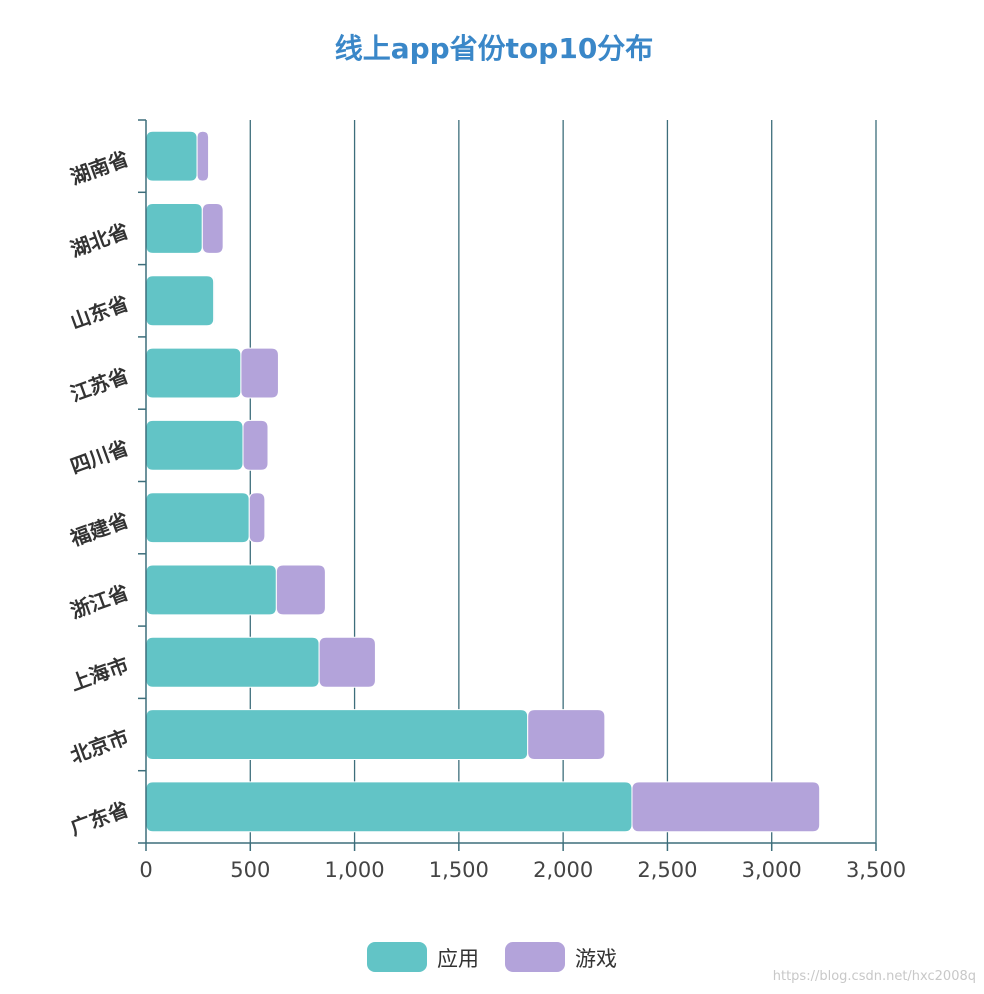 This screenshot has height=994, width=984. Describe the element at coordinates (99, 240) in the screenshot. I see `category-label: 湖北省` at that location.